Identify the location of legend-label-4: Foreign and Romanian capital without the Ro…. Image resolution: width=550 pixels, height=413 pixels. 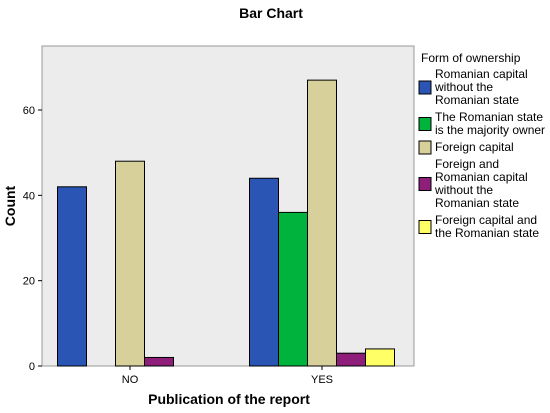
(481, 183).